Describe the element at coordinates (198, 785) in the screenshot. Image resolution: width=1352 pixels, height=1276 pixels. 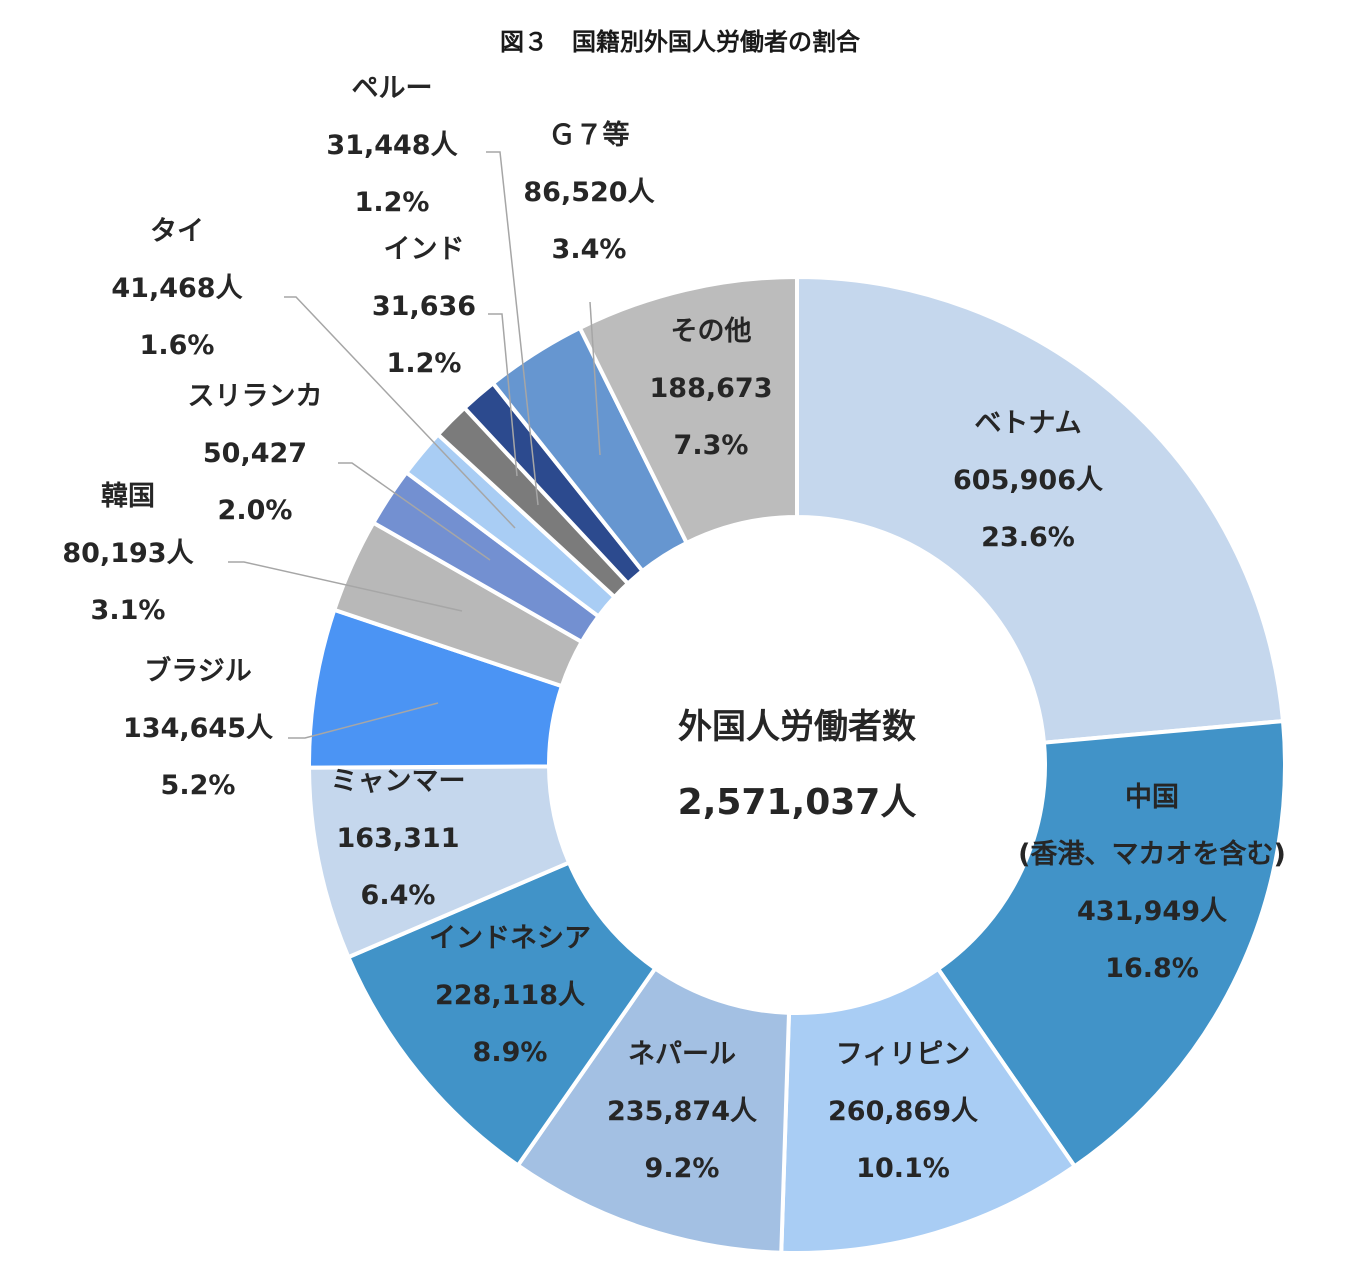
I see `slice-6-percent-label: 5.2%` at that location.